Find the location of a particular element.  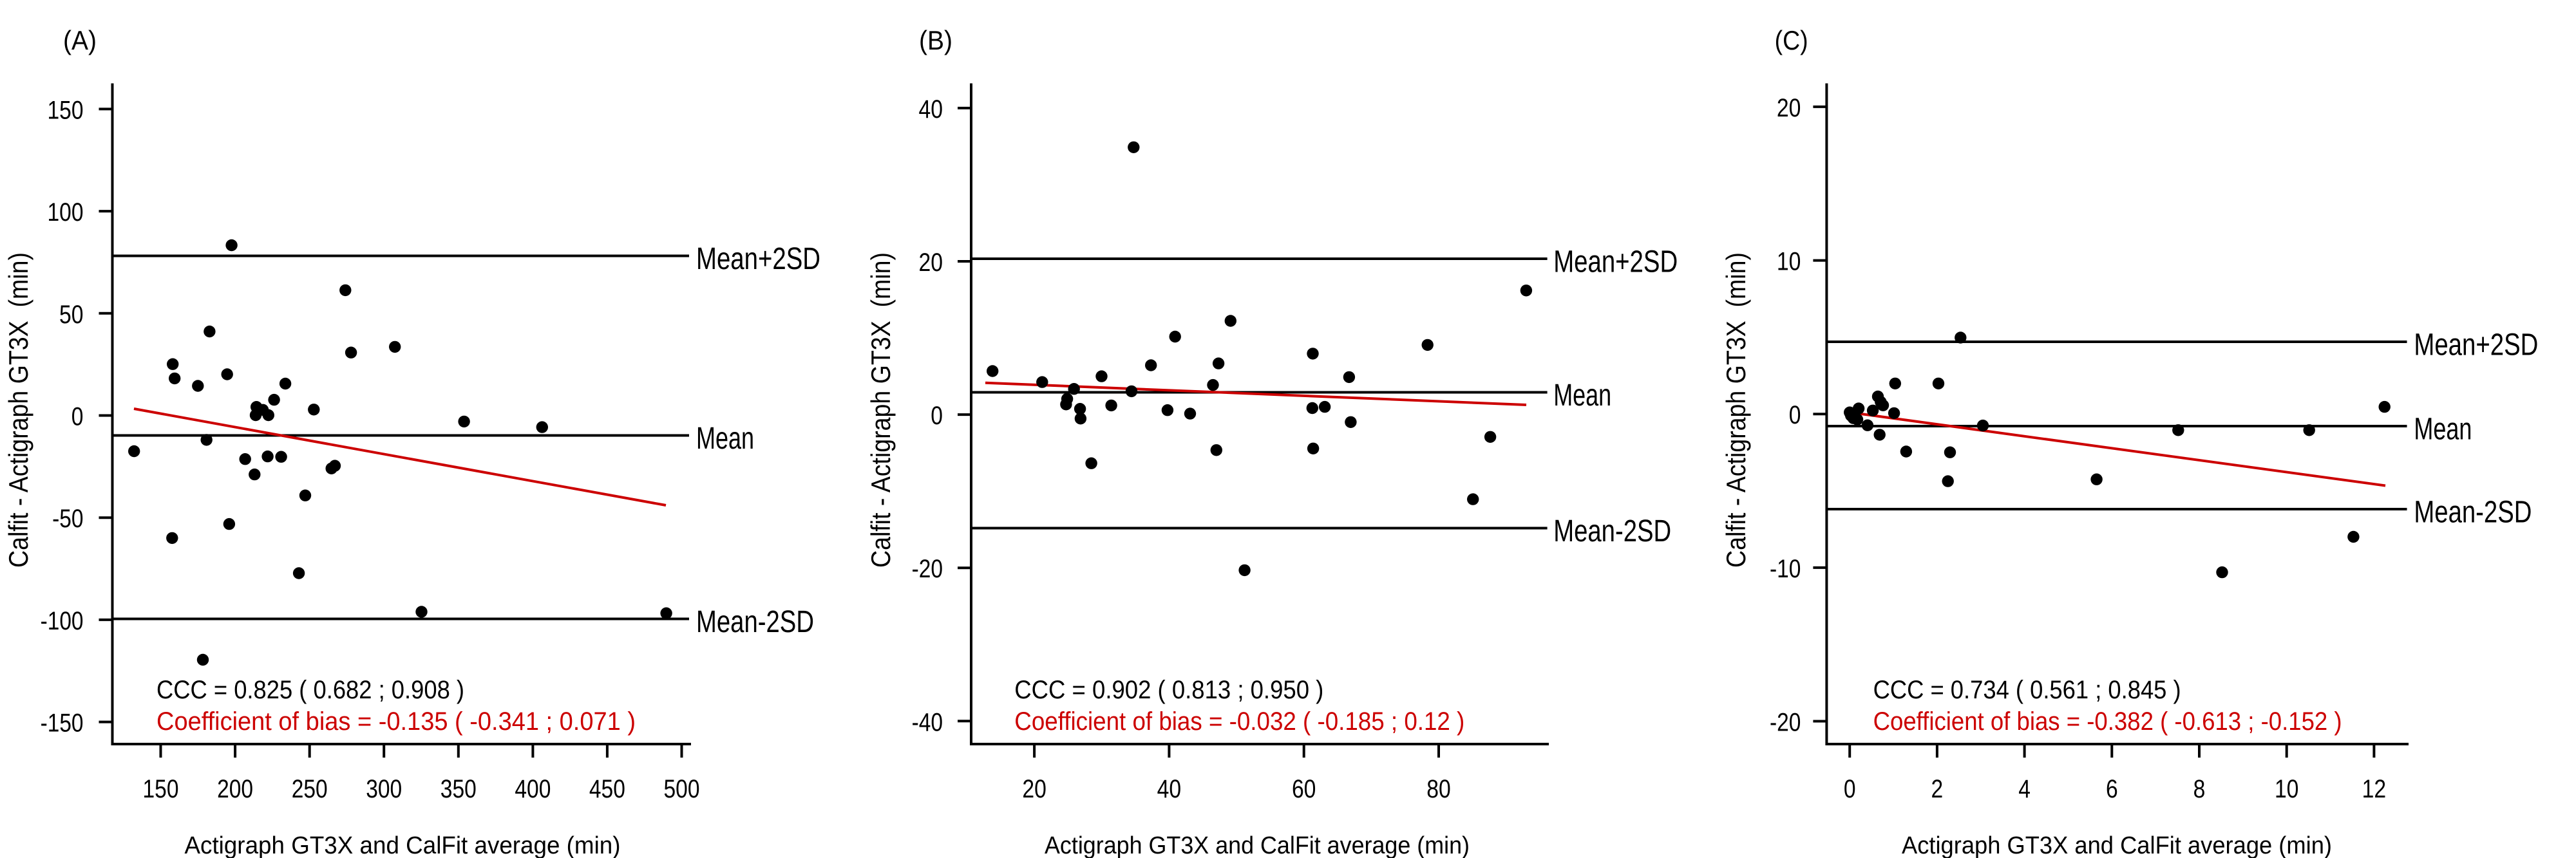

svg-text: CCC = 0.825 ( 0.682 ; 0.908 ) is located at coordinates (310, 690).